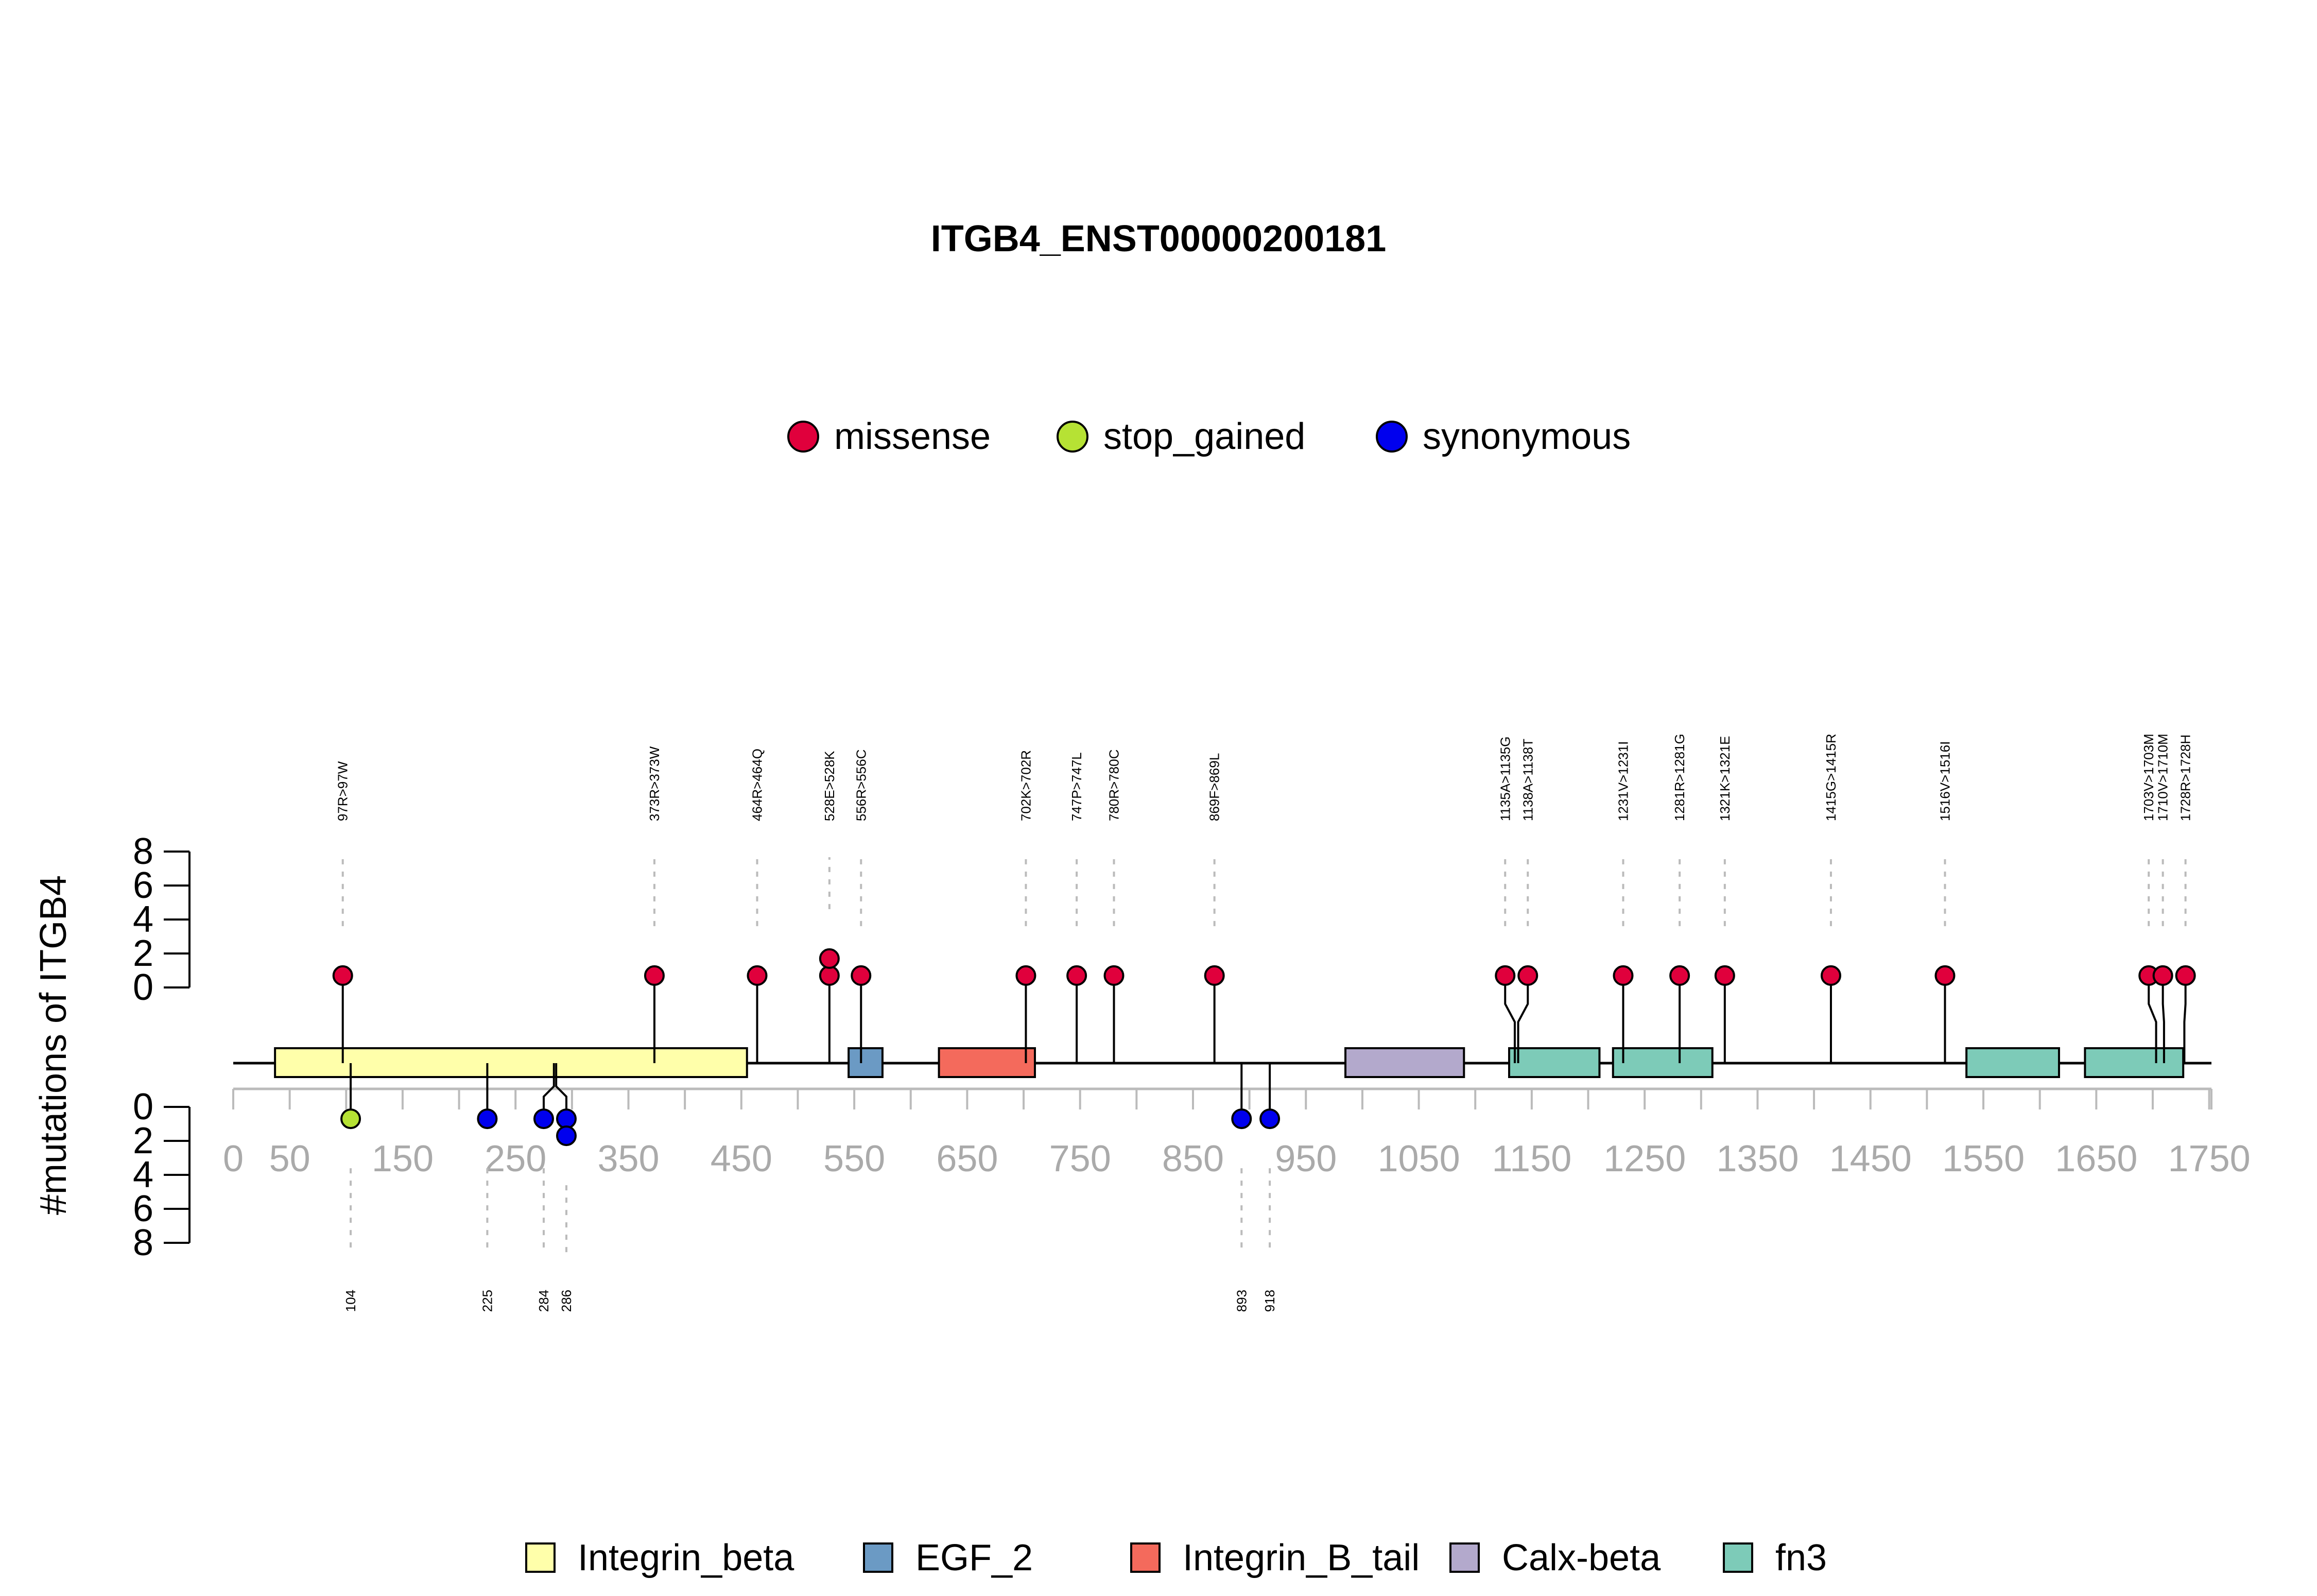 This screenshot has height=1596, width=2317. I want to click on mutation-label: 1281R>1281G, so click(1679, 777).